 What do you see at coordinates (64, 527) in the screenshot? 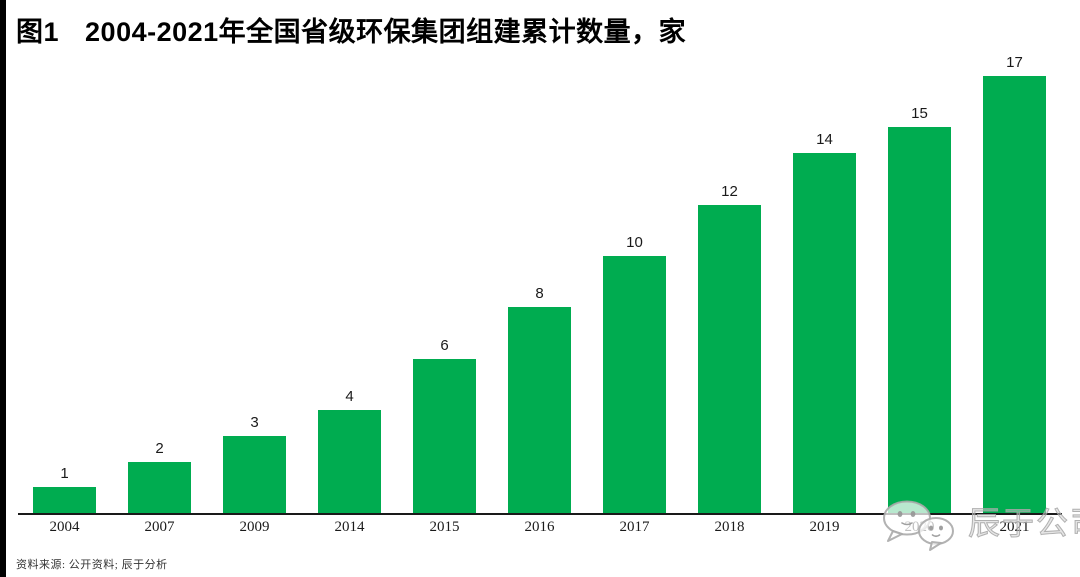
I see `x-tick-label: 2004` at bounding box center [64, 527].